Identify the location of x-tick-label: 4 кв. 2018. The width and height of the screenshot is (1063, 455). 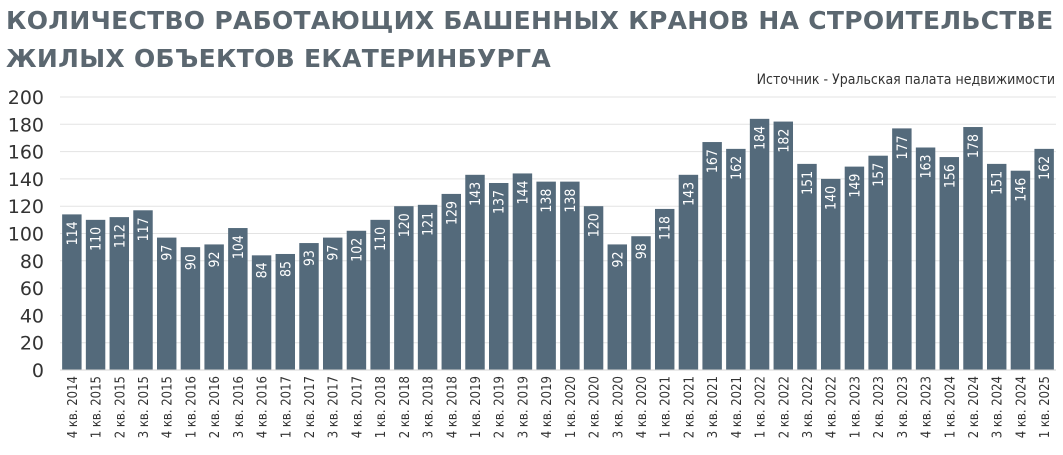
(452, 407).